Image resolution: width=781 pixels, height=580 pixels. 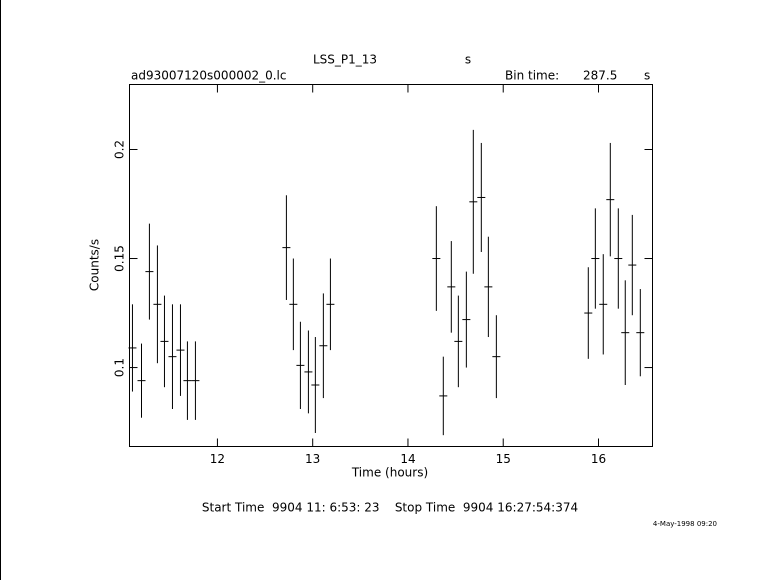 What do you see at coordinates (685, 524) in the screenshot?
I see `timestamp: 4-May-1998 09:20` at bounding box center [685, 524].